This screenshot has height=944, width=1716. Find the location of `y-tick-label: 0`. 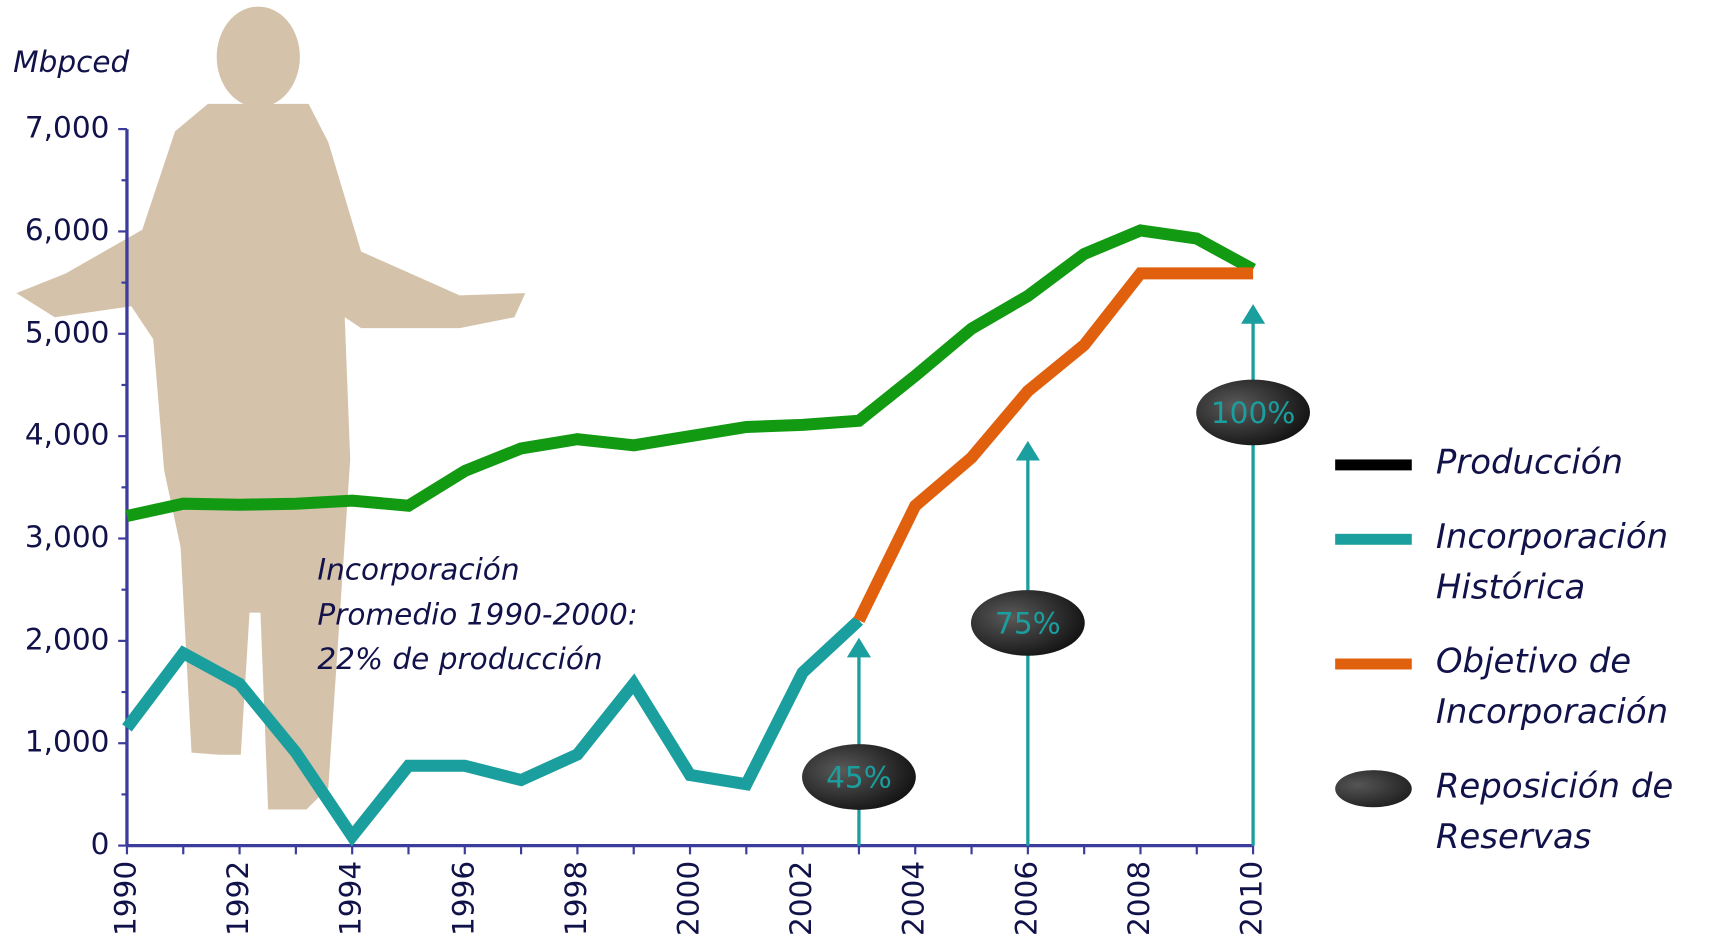

y-tick-label: 0 is located at coordinates (100, 844).